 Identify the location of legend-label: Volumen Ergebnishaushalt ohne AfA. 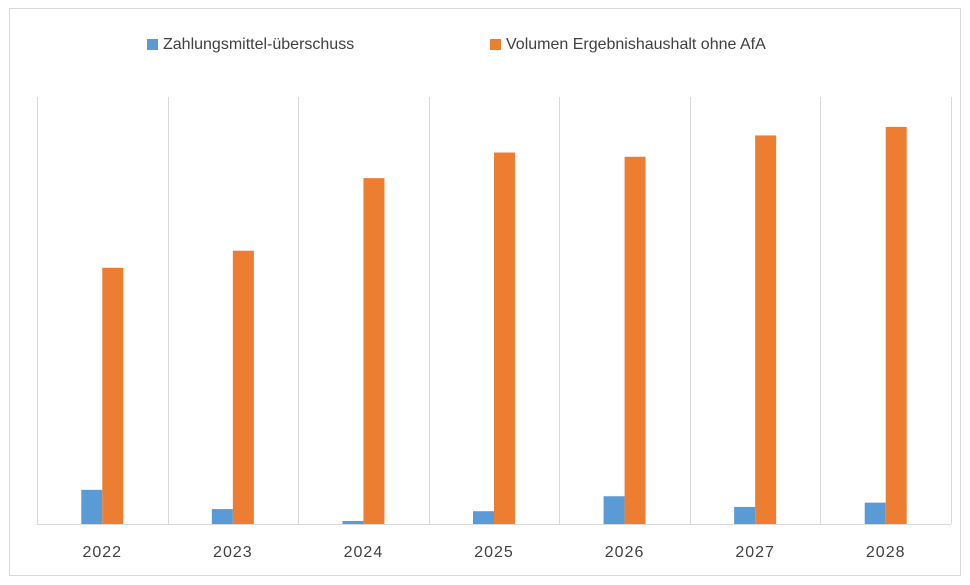
(636, 44).